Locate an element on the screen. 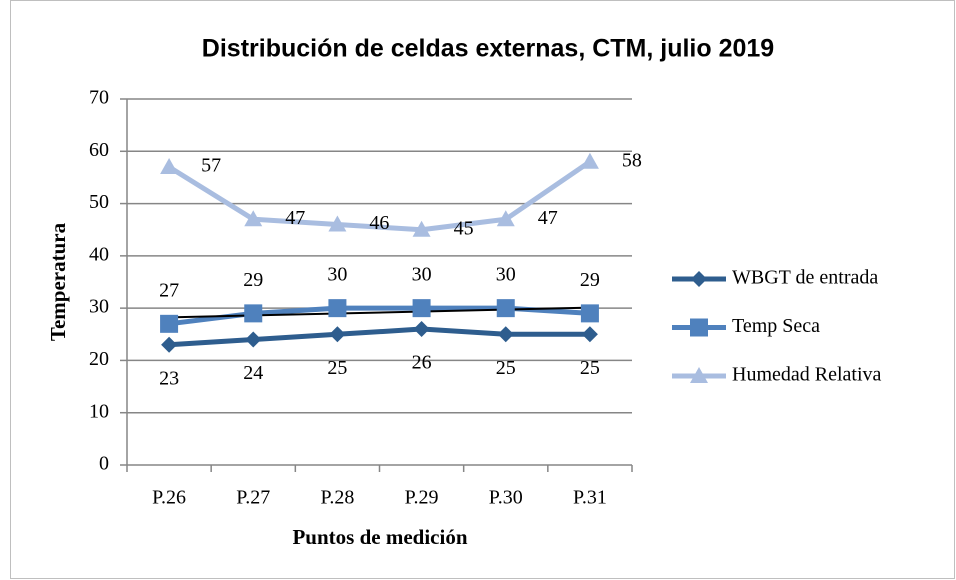  data-label: 23 is located at coordinates (169, 378).